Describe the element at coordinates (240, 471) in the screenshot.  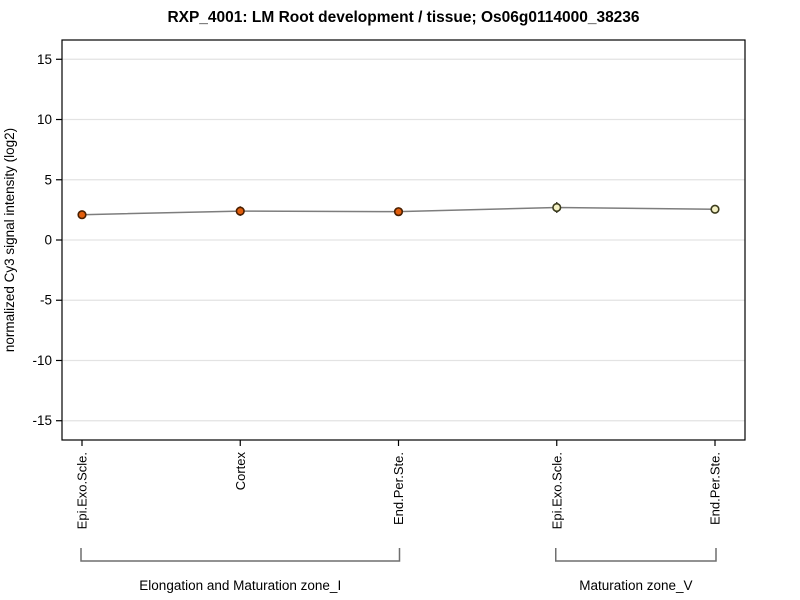
I see `x-tick-label: Cortex` at that location.